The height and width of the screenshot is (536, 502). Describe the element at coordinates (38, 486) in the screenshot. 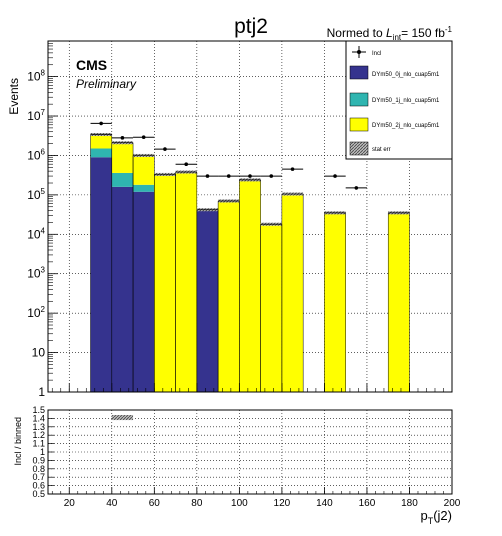

I see `ratio-y-tick-label: 0.6` at that location.